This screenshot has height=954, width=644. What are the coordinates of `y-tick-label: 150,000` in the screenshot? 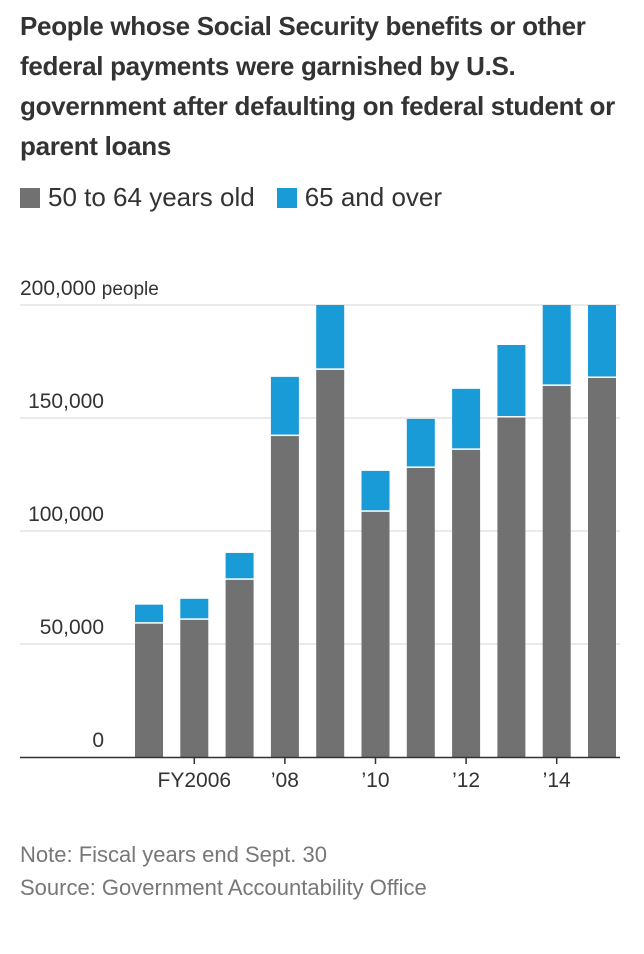 It's located at (66, 401).